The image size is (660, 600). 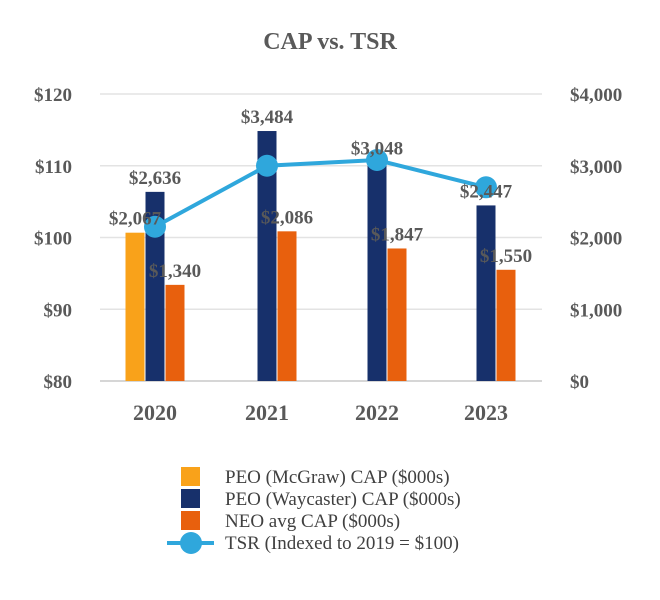 What do you see at coordinates (191, 543) in the screenshot?
I see `legend-marker` at bounding box center [191, 543].